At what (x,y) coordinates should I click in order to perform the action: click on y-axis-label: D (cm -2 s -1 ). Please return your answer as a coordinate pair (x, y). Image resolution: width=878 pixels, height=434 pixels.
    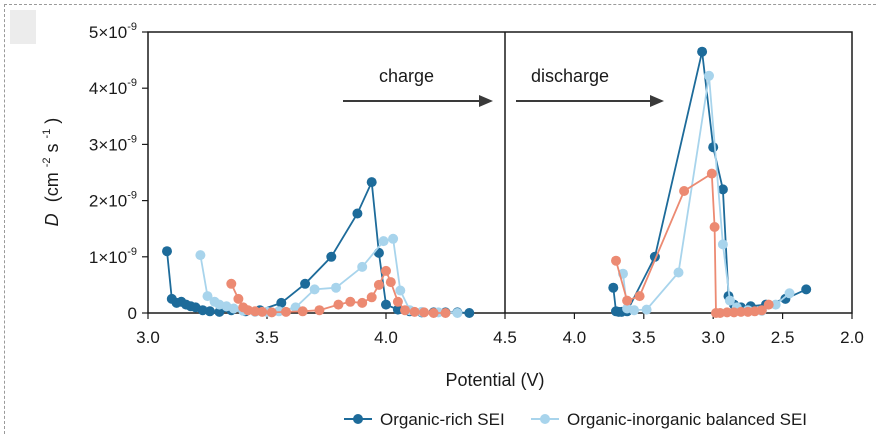
    Looking at the image, I should click on (48, 172).